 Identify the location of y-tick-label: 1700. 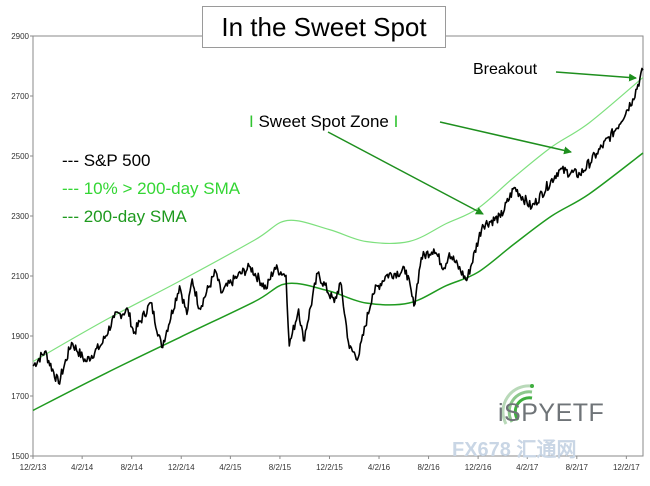
(20, 396).